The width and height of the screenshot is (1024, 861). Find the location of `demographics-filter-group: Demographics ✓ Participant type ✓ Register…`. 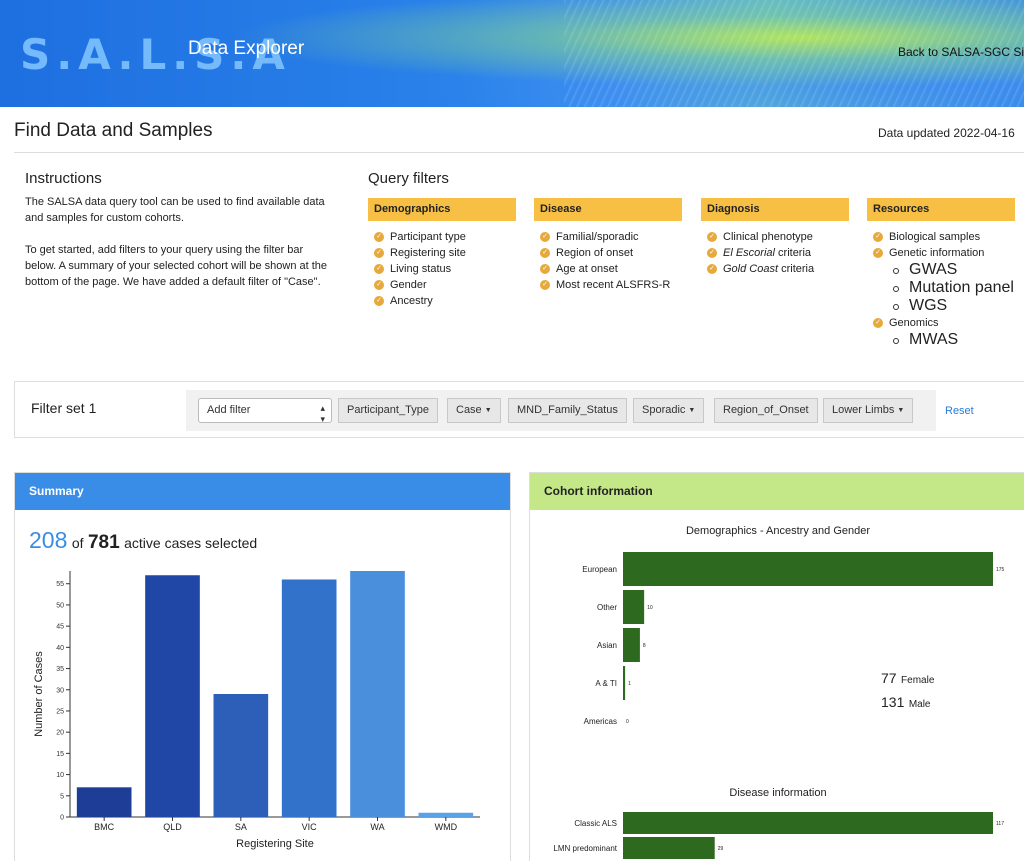

demographics-filter-group: Demographics ✓ Participant type ✓ Register… is located at coordinates (442, 253).